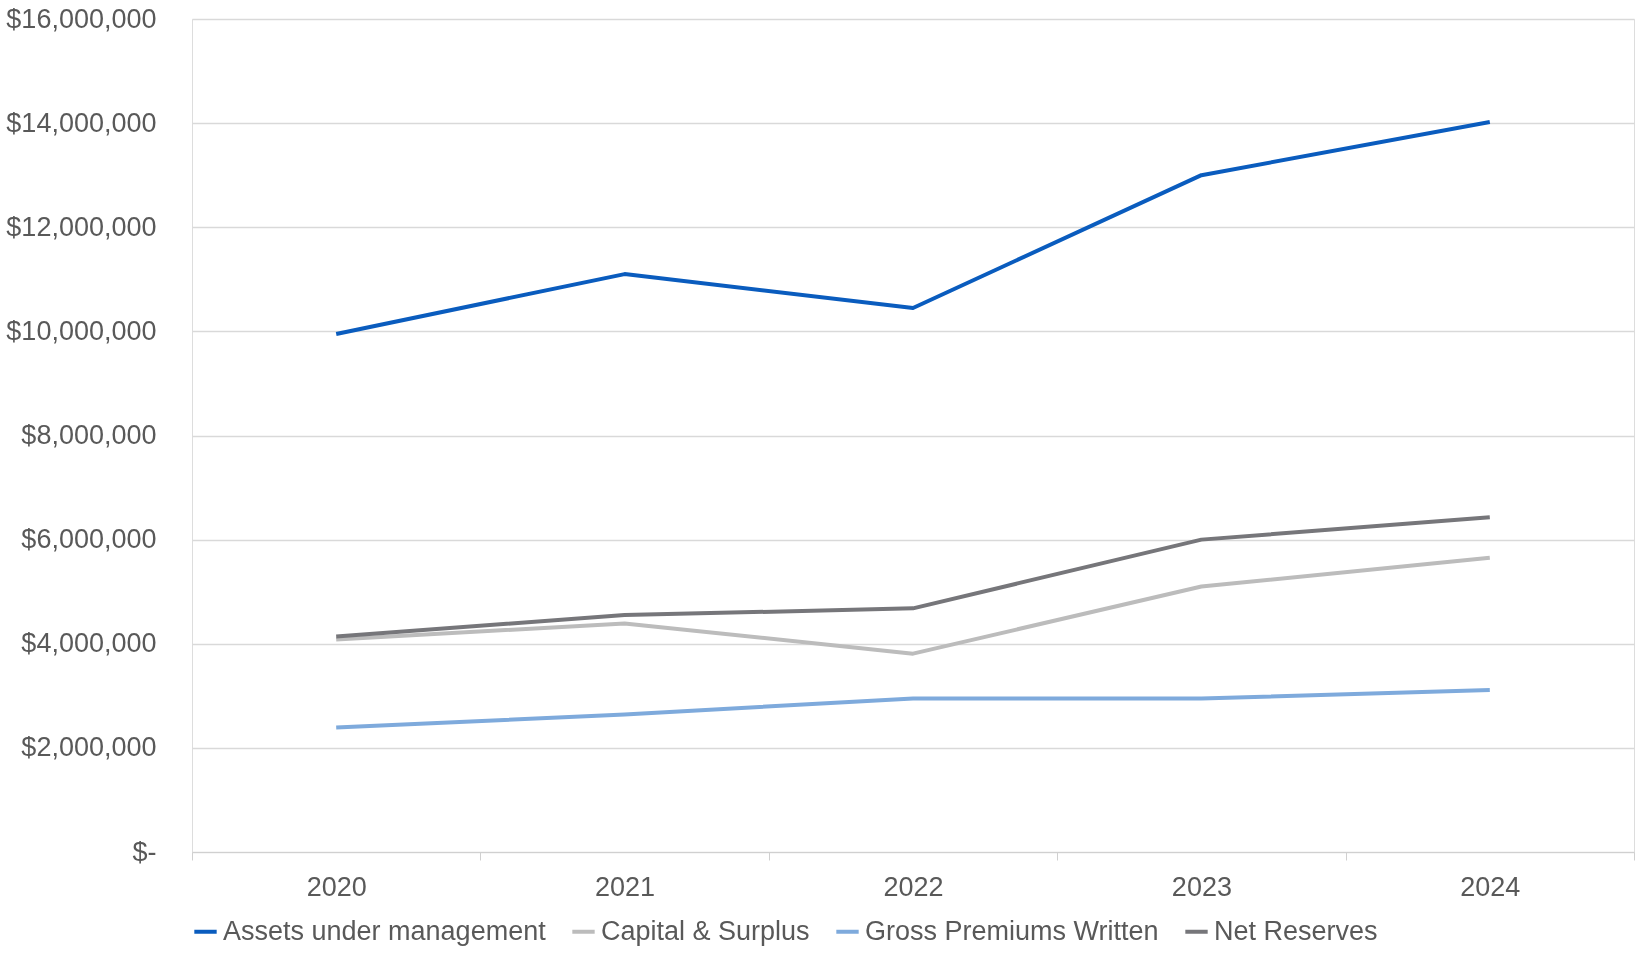 The height and width of the screenshot is (961, 1647). I want to click on legend-label: Capital & Surplus, so click(705, 930).